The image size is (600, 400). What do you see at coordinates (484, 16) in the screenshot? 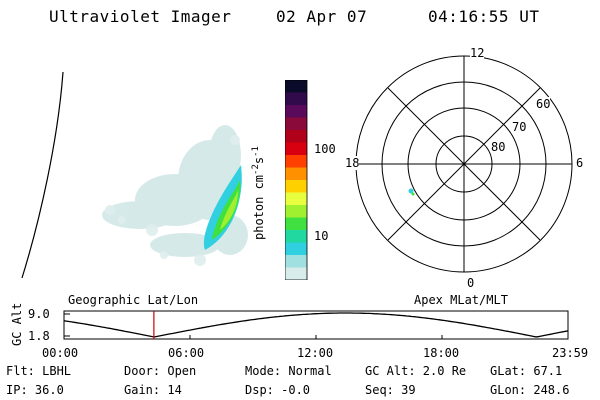
I see `time-label: 04:16:55 UT` at bounding box center [484, 16].